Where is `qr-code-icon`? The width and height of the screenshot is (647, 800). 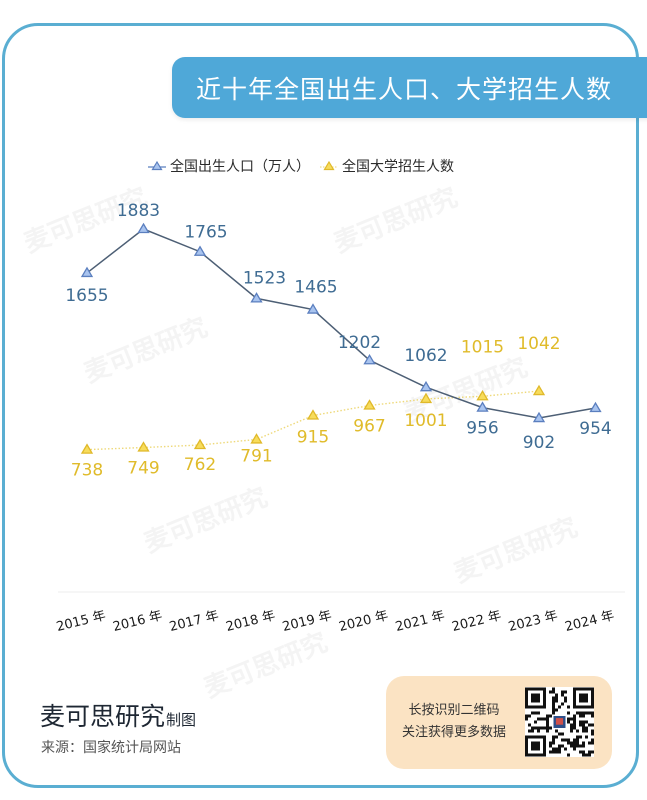 qr-code-icon is located at coordinates (559, 722).